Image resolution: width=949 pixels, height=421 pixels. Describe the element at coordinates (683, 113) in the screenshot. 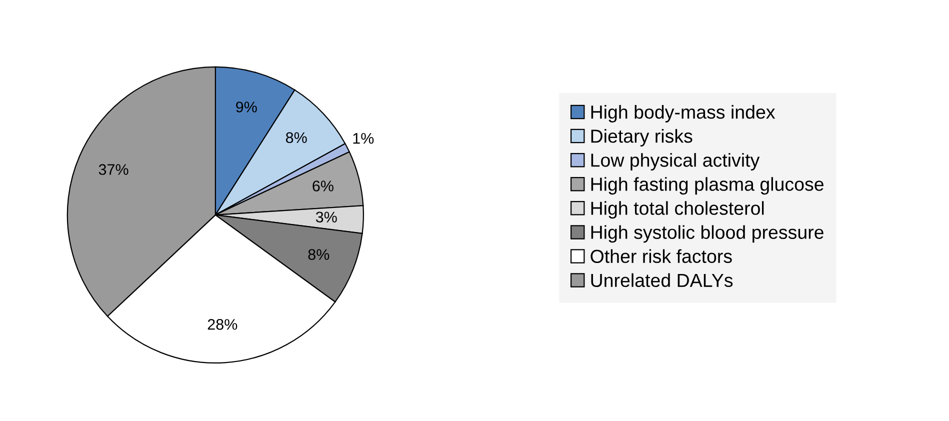

I see `legend-label: High body-mass index` at that location.